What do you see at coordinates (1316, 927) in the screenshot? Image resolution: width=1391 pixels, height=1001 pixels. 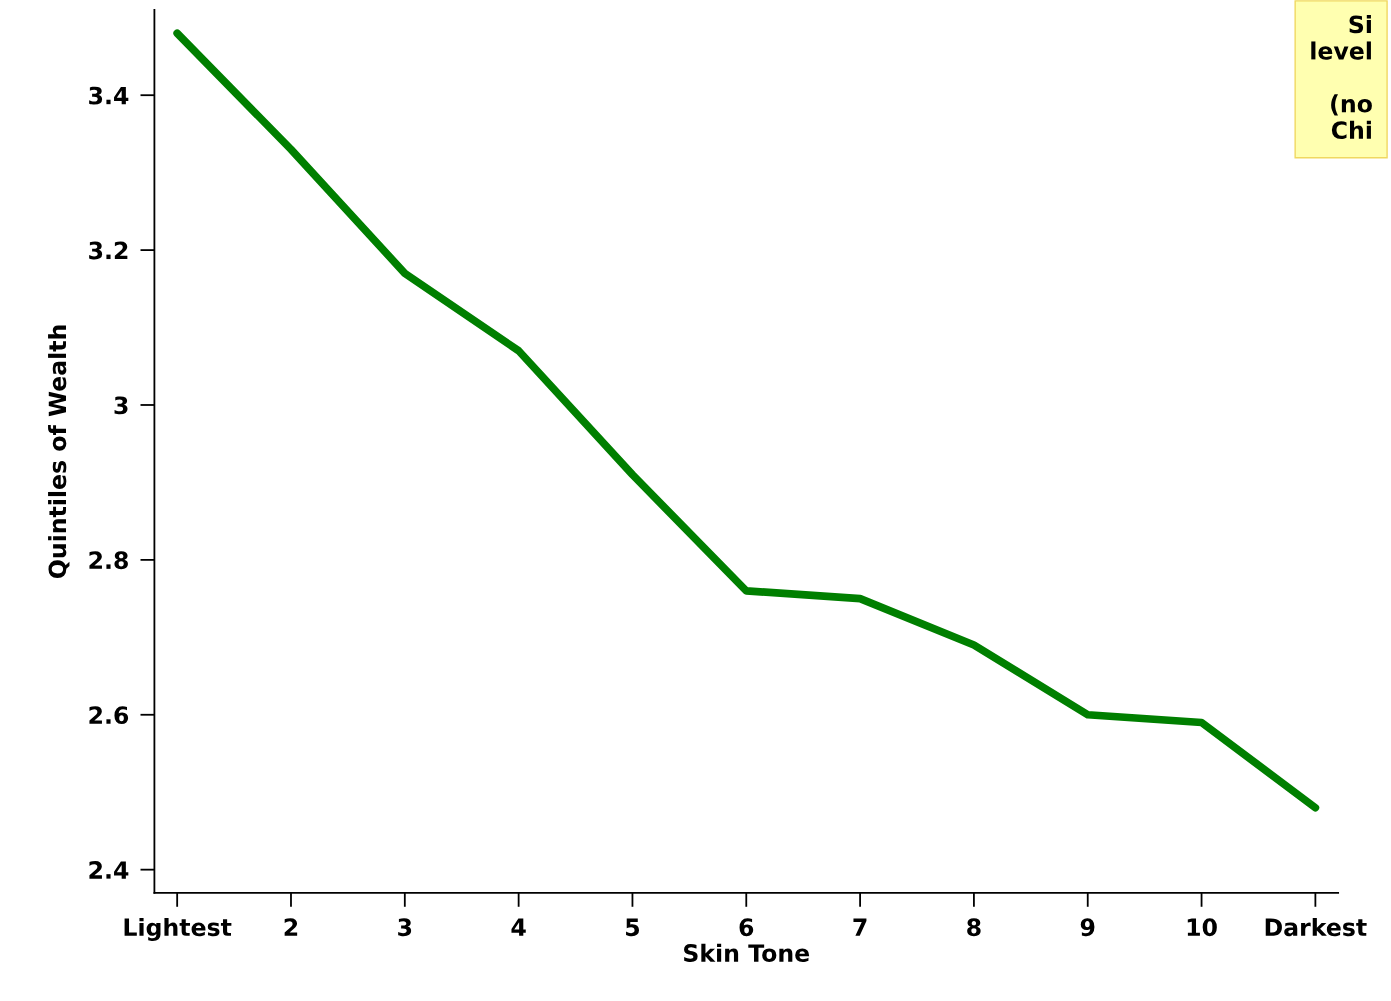 I see `x-tick-label: Darkest` at bounding box center [1316, 927].